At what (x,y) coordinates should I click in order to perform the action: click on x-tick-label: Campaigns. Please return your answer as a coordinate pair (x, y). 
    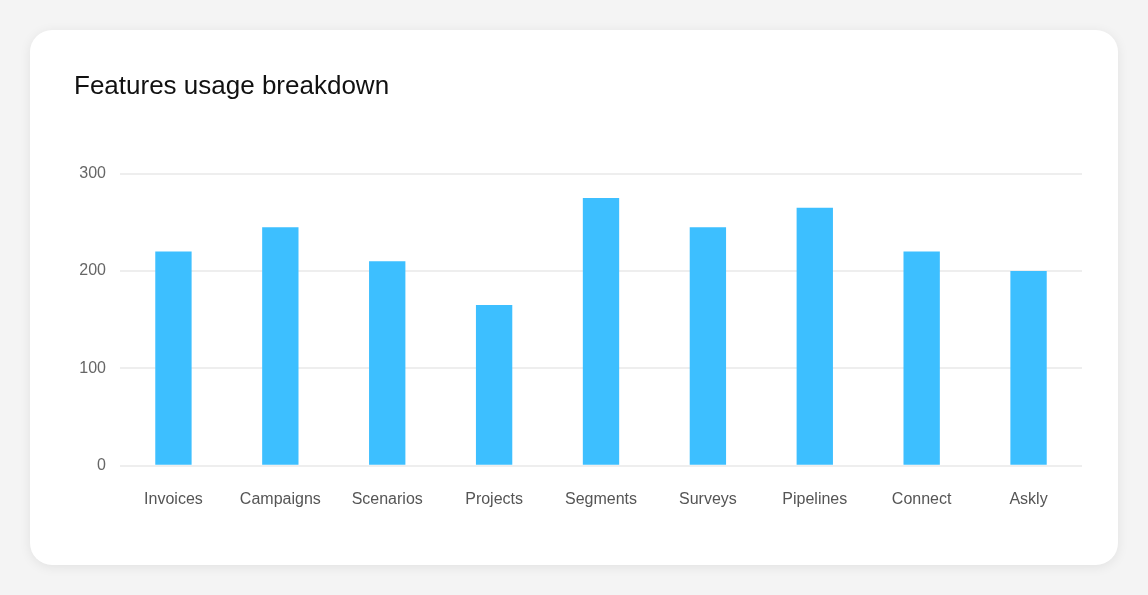
    Looking at the image, I should click on (280, 498).